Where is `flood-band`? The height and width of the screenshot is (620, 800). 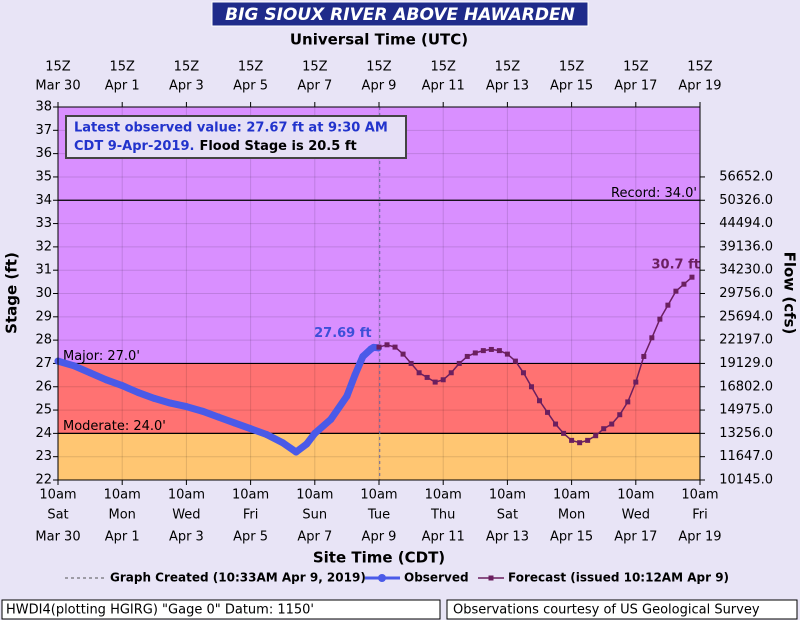 flood-band is located at coordinates (379, 456).